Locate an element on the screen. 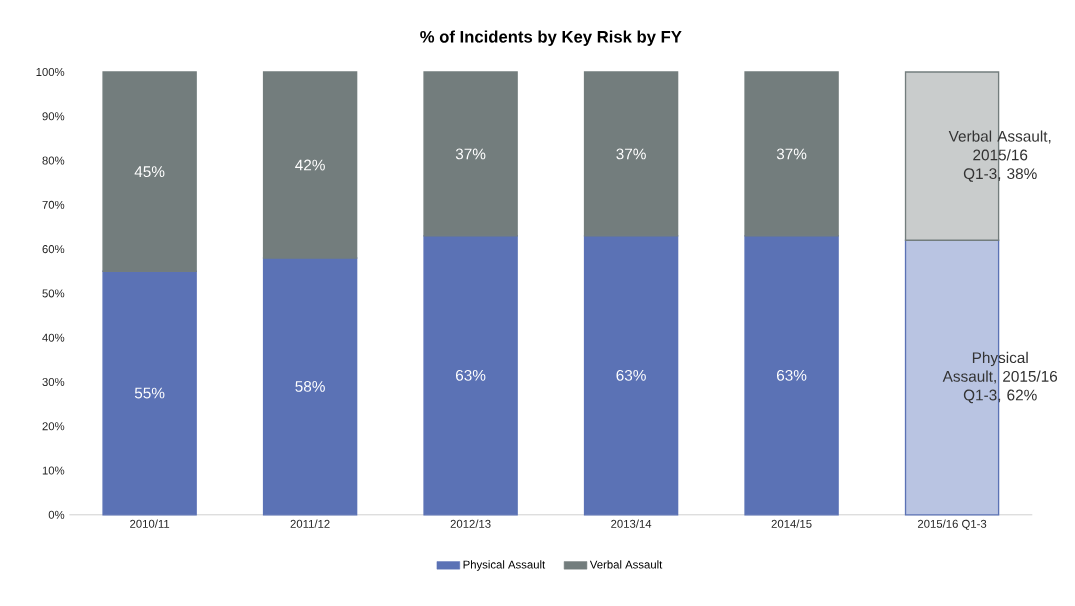 The width and height of the screenshot is (1075, 606). data-label: 42% is located at coordinates (310, 165).